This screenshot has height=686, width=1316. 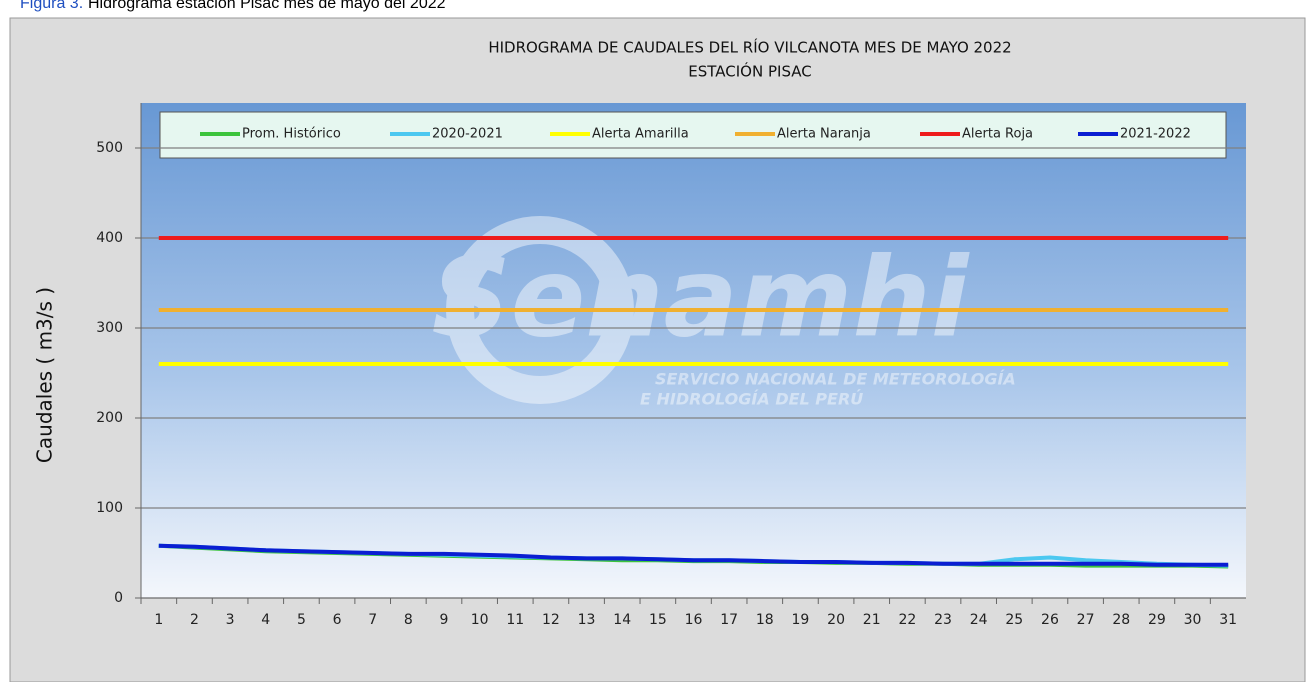 I want to click on chart-subtitle: ESTACIÓN PISAC, so click(x=749, y=71).